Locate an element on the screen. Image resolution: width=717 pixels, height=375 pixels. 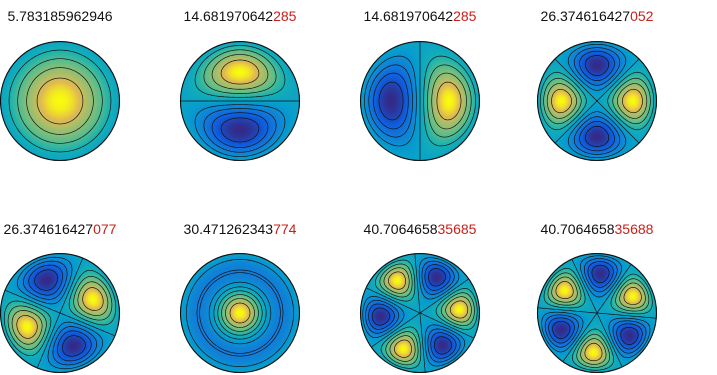
eigenvalue-differing-digits: 077 is located at coordinates (105, 229).